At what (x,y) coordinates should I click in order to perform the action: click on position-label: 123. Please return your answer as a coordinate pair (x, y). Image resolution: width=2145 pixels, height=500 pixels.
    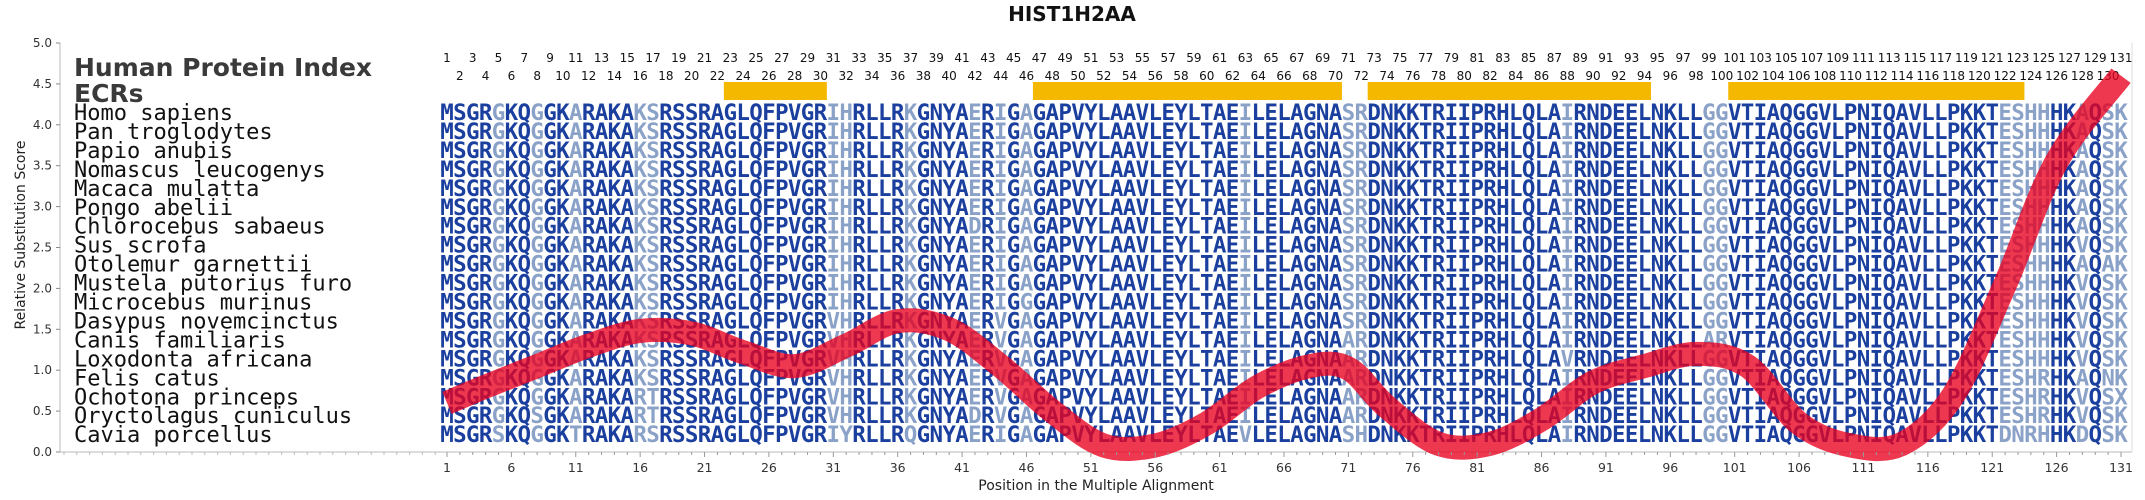
    Looking at the image, I should click on (2018, 58).